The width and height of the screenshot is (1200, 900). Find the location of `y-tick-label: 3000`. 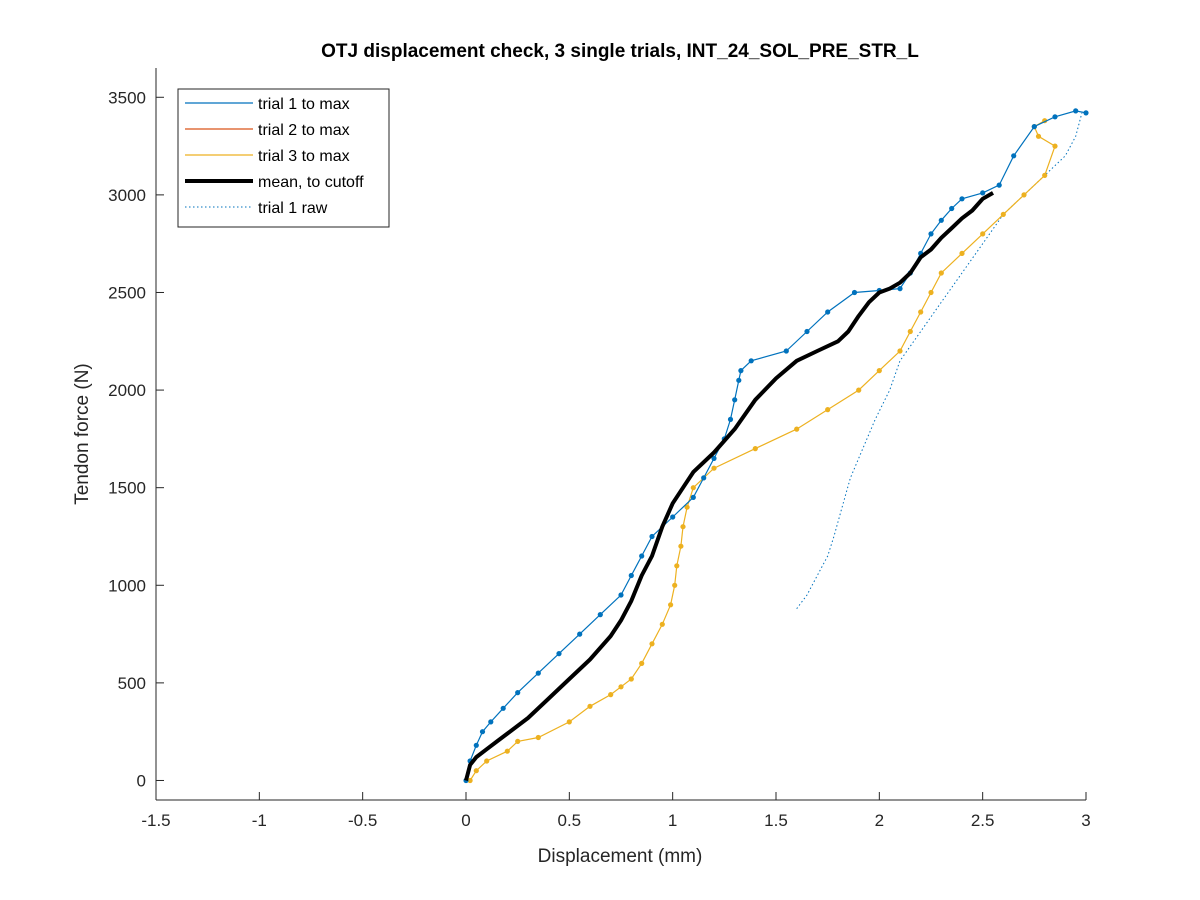

y-tick-label: 3000 is located at coordinates (127, 195).